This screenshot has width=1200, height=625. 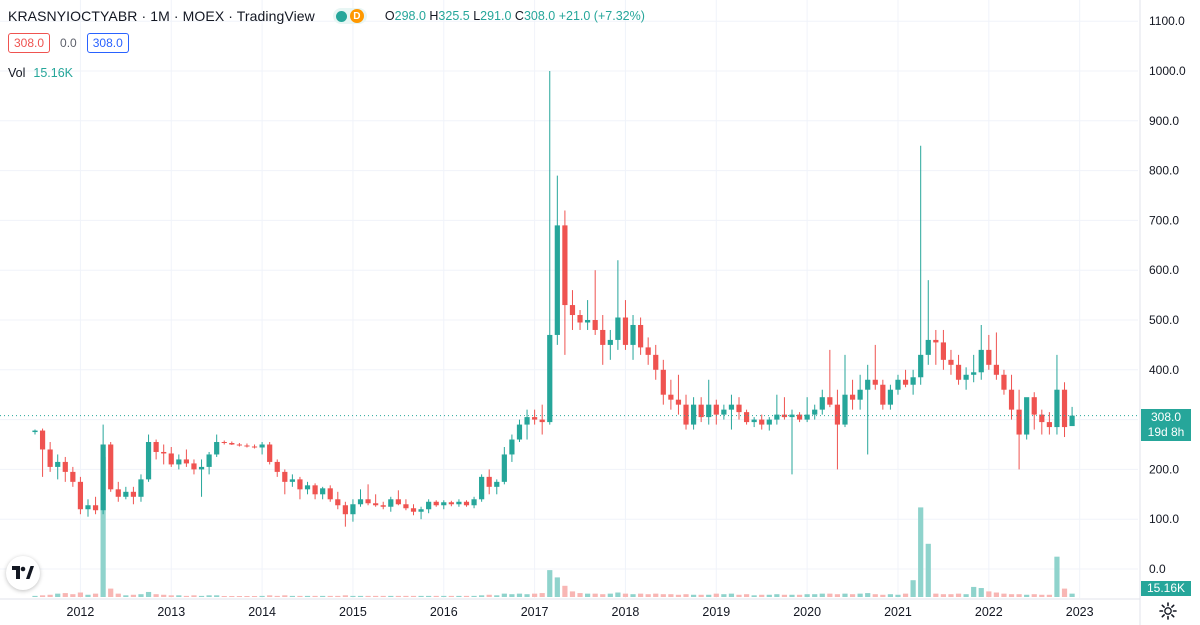 I want to click on symbol-title: KRASNYIOCTYABR · 1M · MOEX · TradingView, so click(x=161, y=16).